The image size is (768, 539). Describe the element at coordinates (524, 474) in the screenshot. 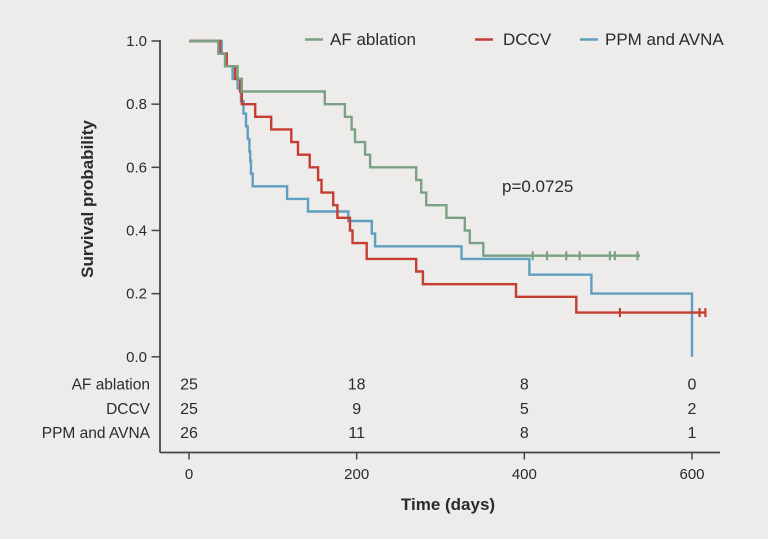

I see `x-tick-label: 400` at that location.